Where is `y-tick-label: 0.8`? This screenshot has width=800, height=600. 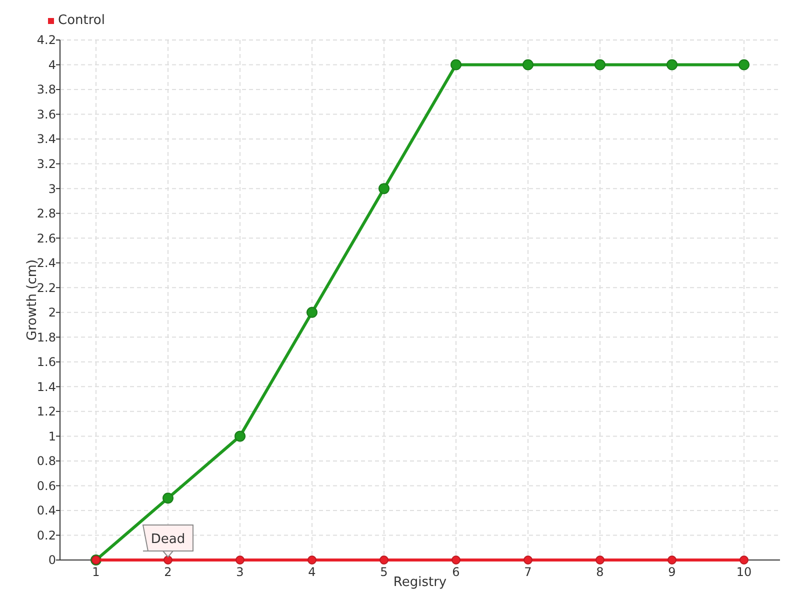
y-tick-label: 0.8 is located at coordinates (46, 461).